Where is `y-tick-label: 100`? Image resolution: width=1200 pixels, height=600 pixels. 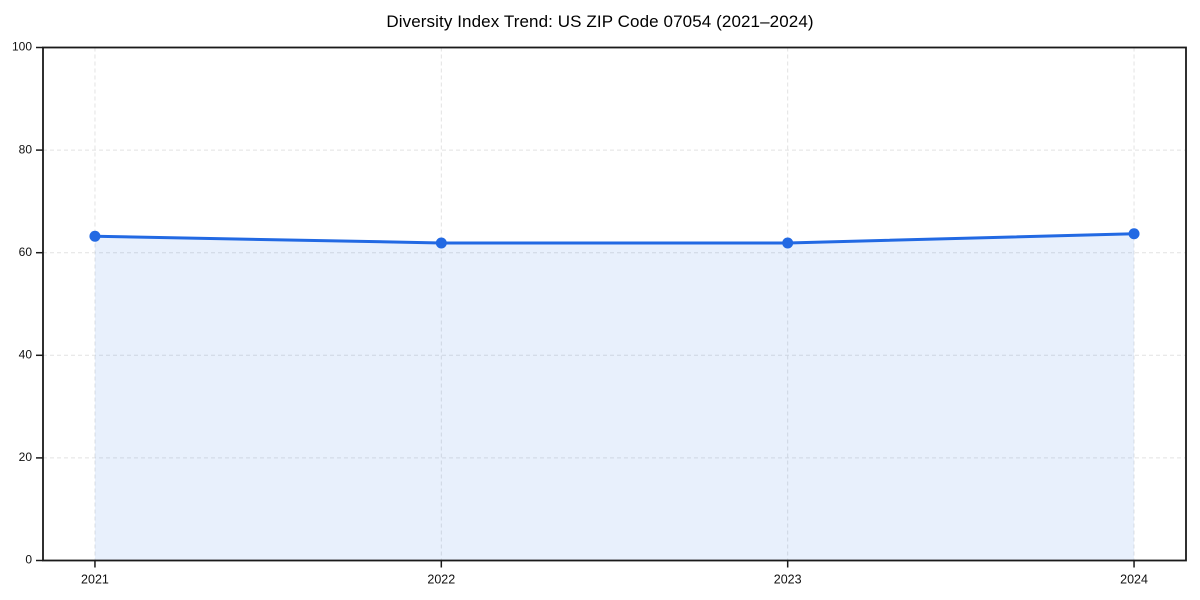
y-tick-label: 100 is located at coordinates (22, 47).